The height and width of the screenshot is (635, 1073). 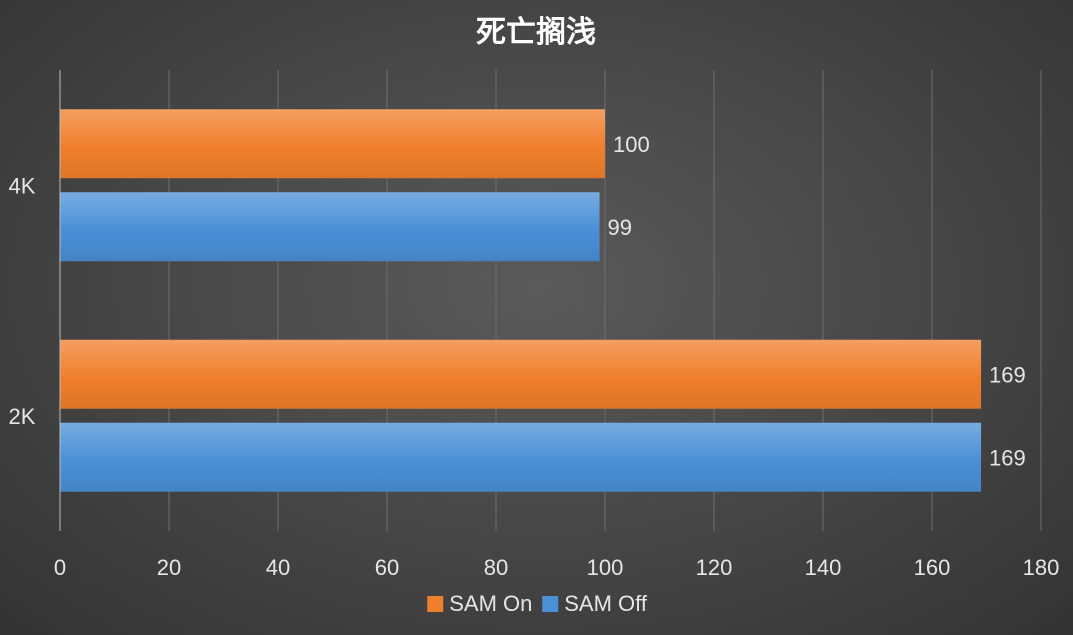 What do you see at coordinates (536, 32) in the screenshot?
I see `chart-title: 死亡搁浅` at bounding box center [536, 32].